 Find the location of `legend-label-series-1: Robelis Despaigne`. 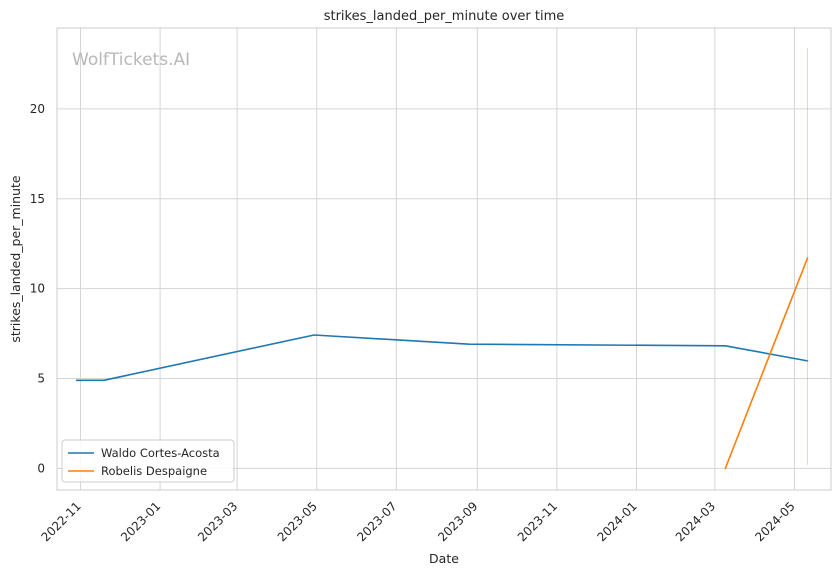

legend-label-series-1: Robelis Despaigne is located at coordinates (154, 471).